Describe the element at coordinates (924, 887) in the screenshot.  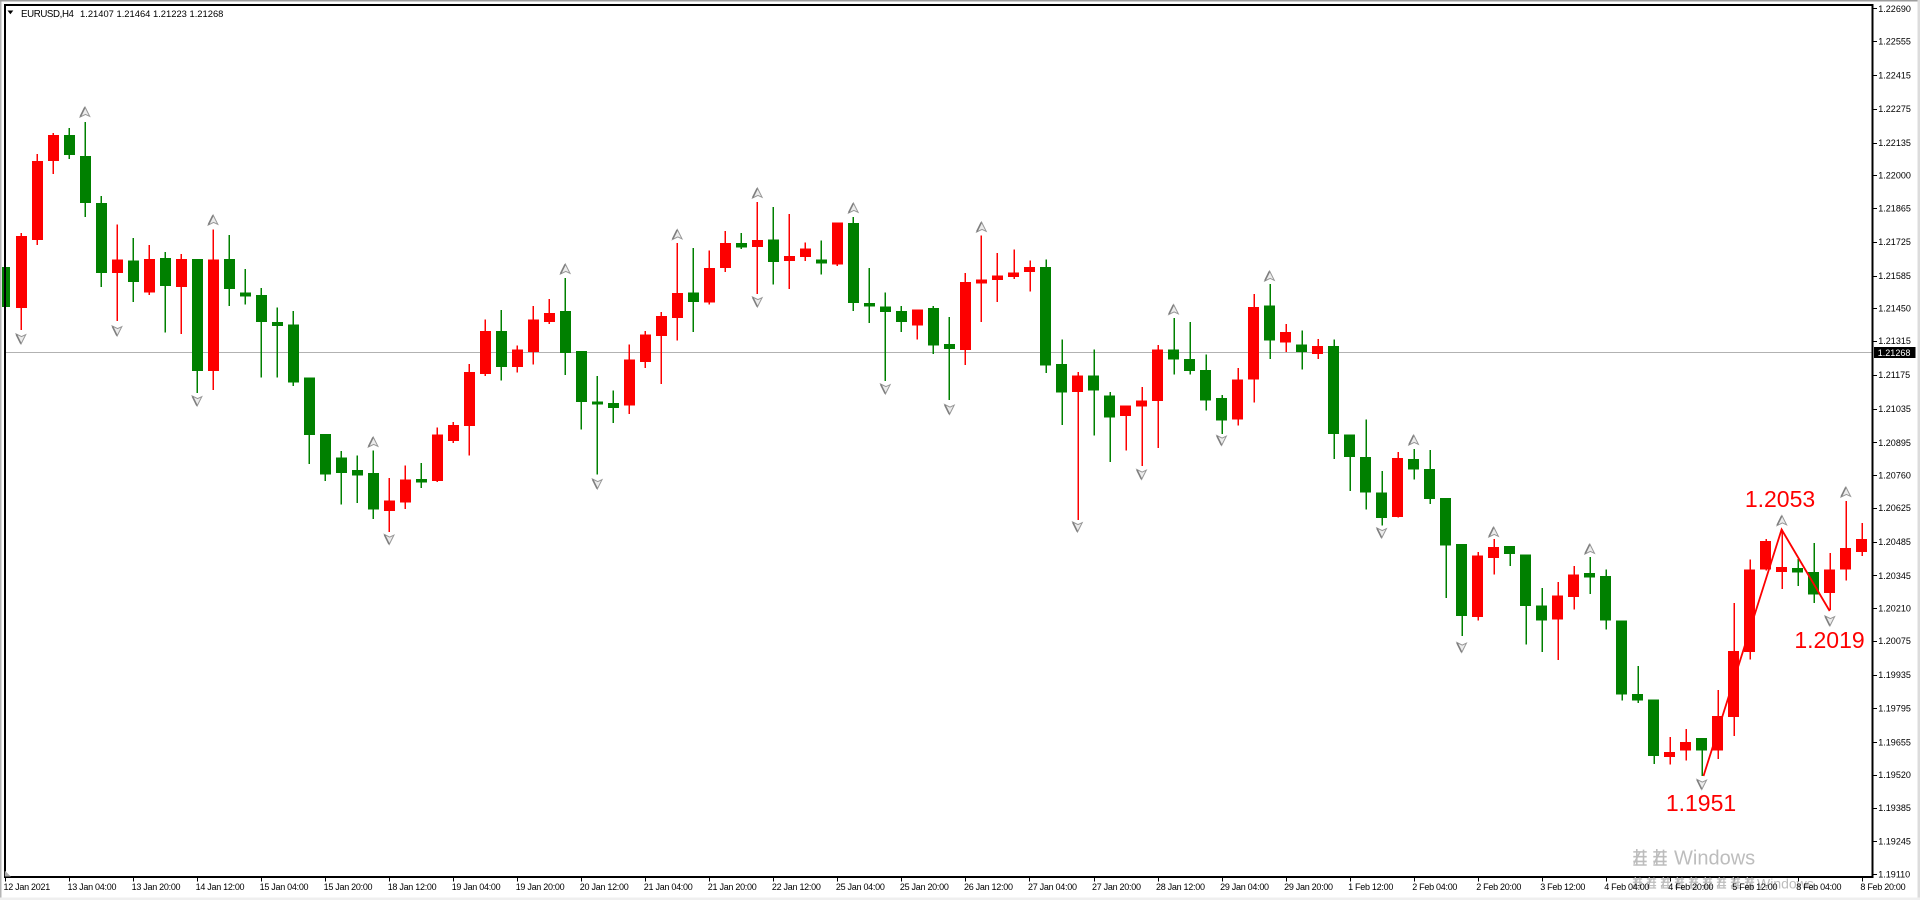
I see `svg-text: 25 Jan 20:00` at that location.